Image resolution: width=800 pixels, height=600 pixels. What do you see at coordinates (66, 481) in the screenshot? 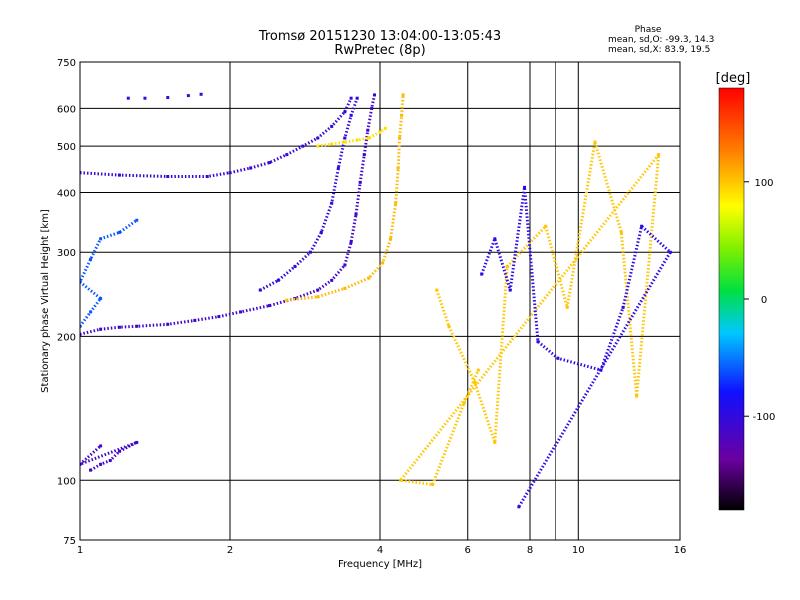
I see `y-tick-label: 100` at bounding box center [66, 481].